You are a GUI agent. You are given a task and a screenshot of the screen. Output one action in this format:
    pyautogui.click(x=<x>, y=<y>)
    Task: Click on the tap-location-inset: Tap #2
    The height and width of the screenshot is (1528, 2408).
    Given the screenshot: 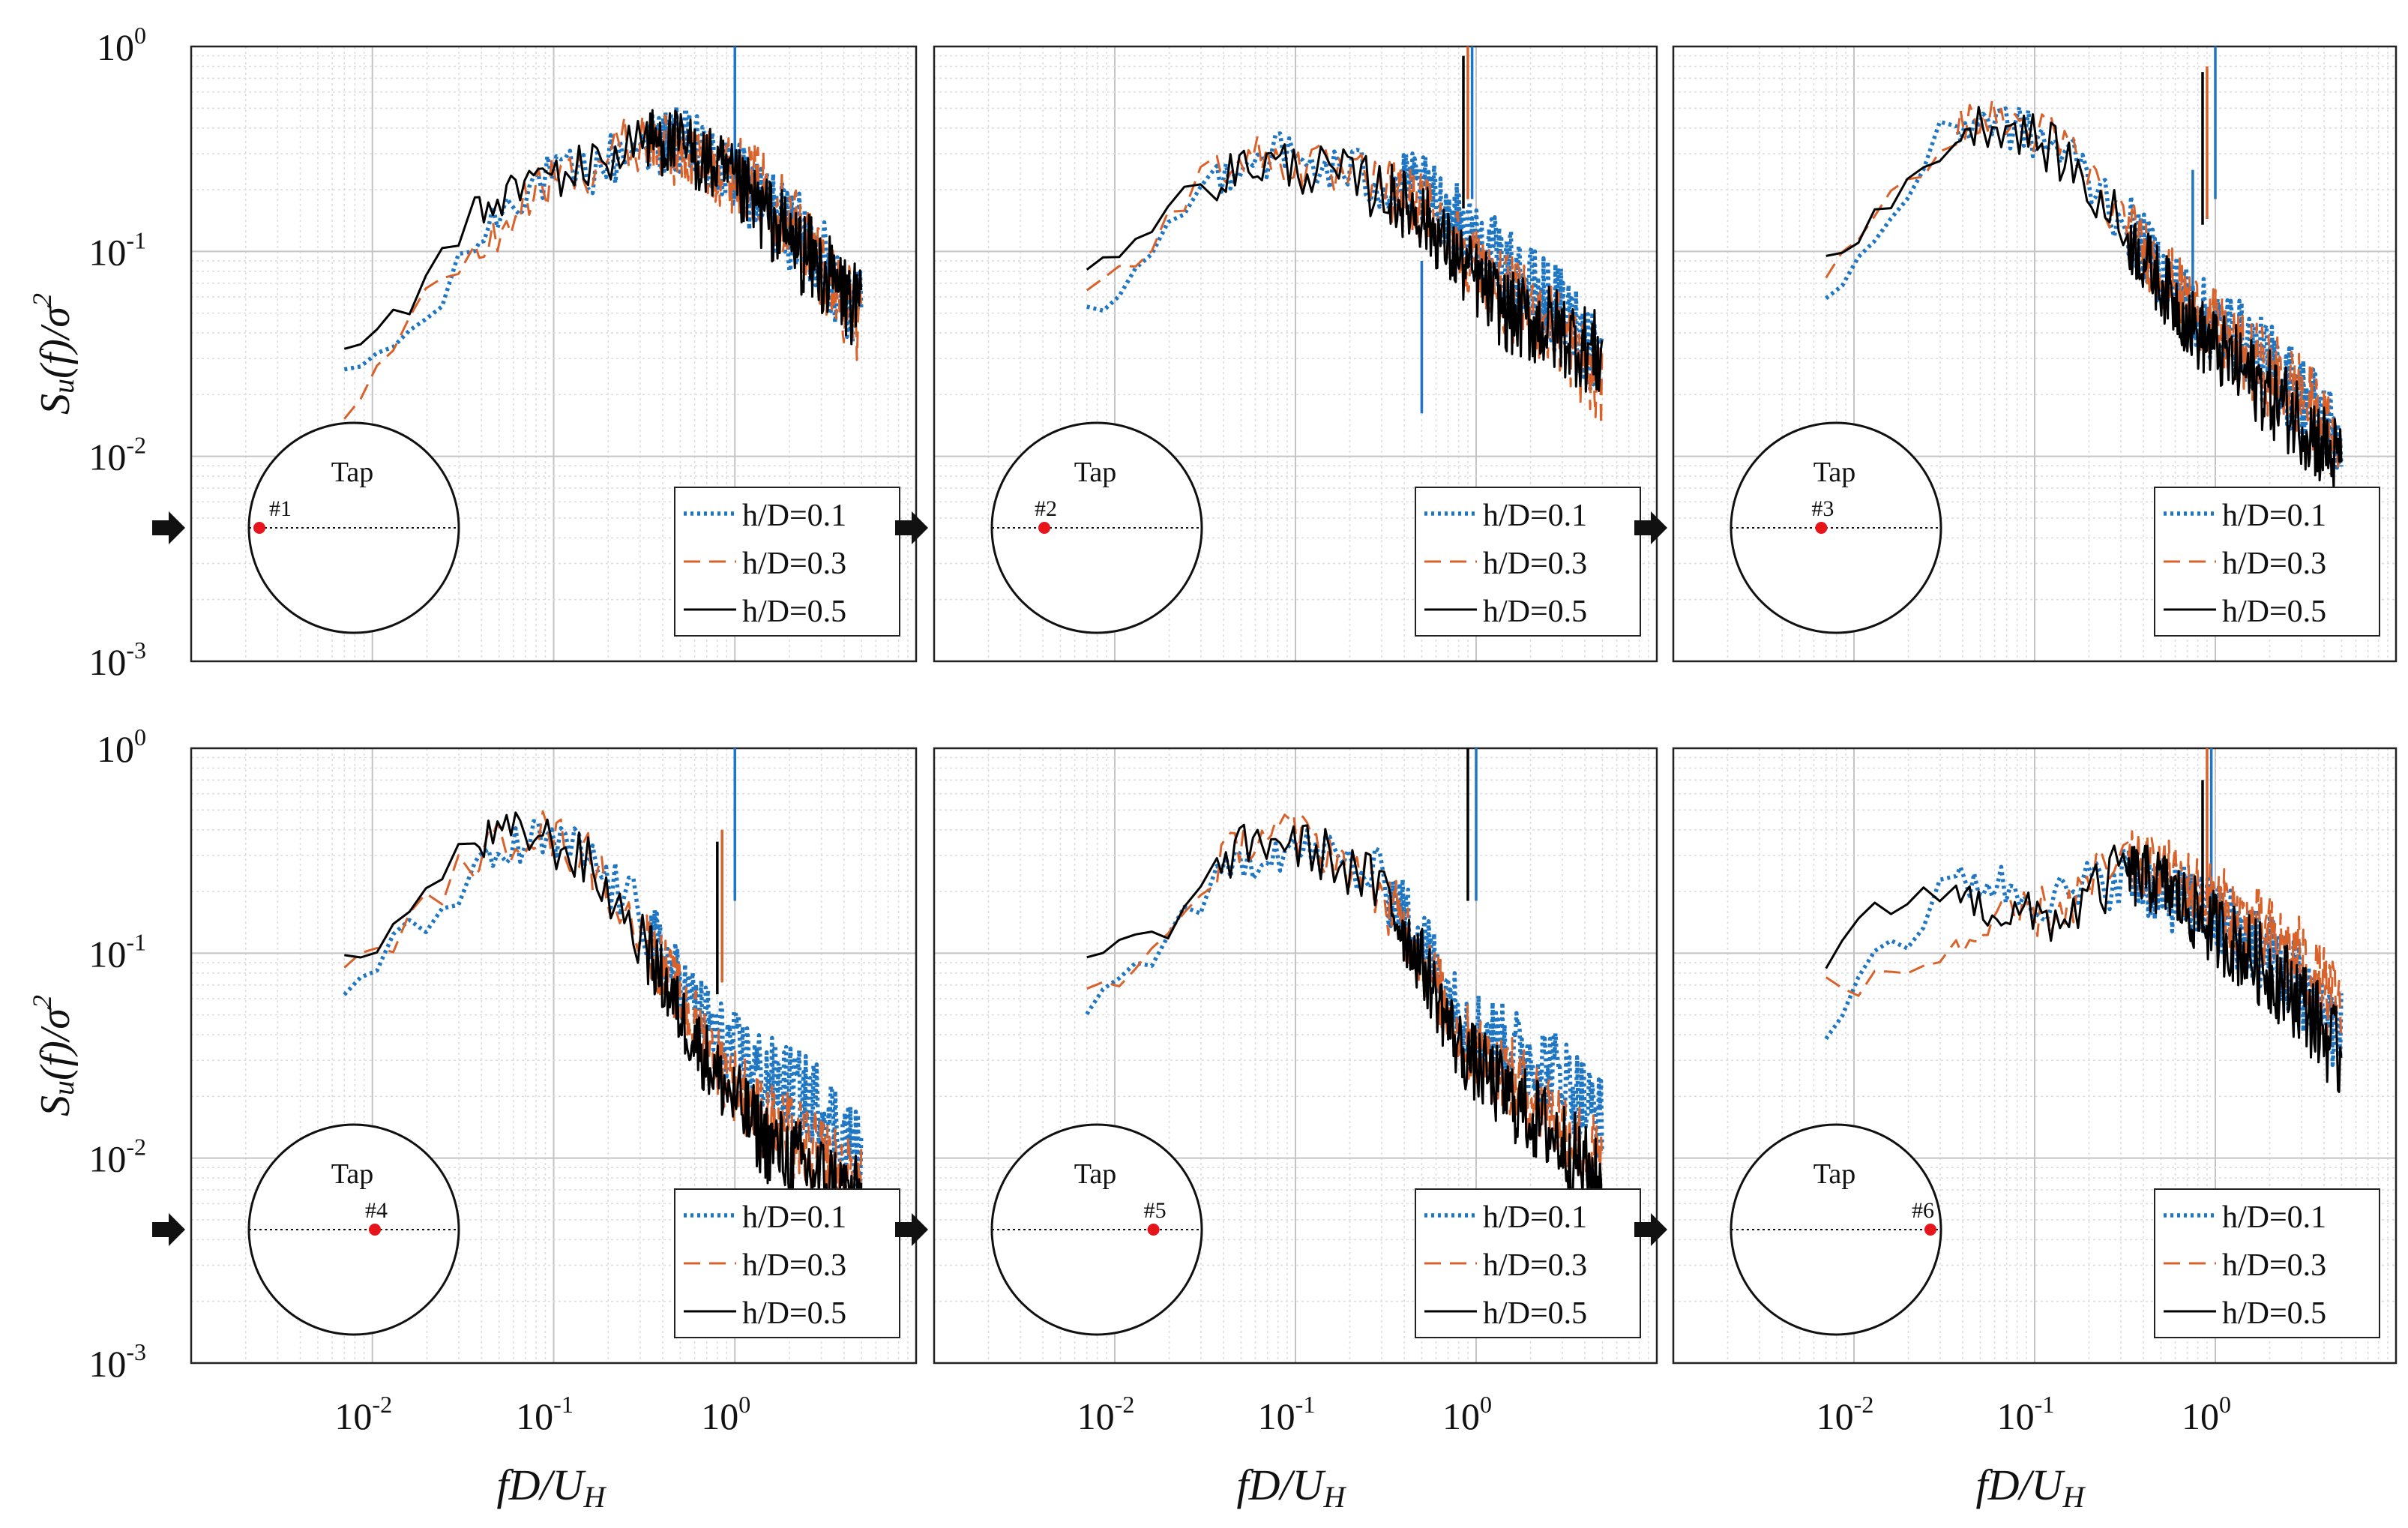 What is the action you would take?
    pyautogui.click(x=1049, y=527)
    